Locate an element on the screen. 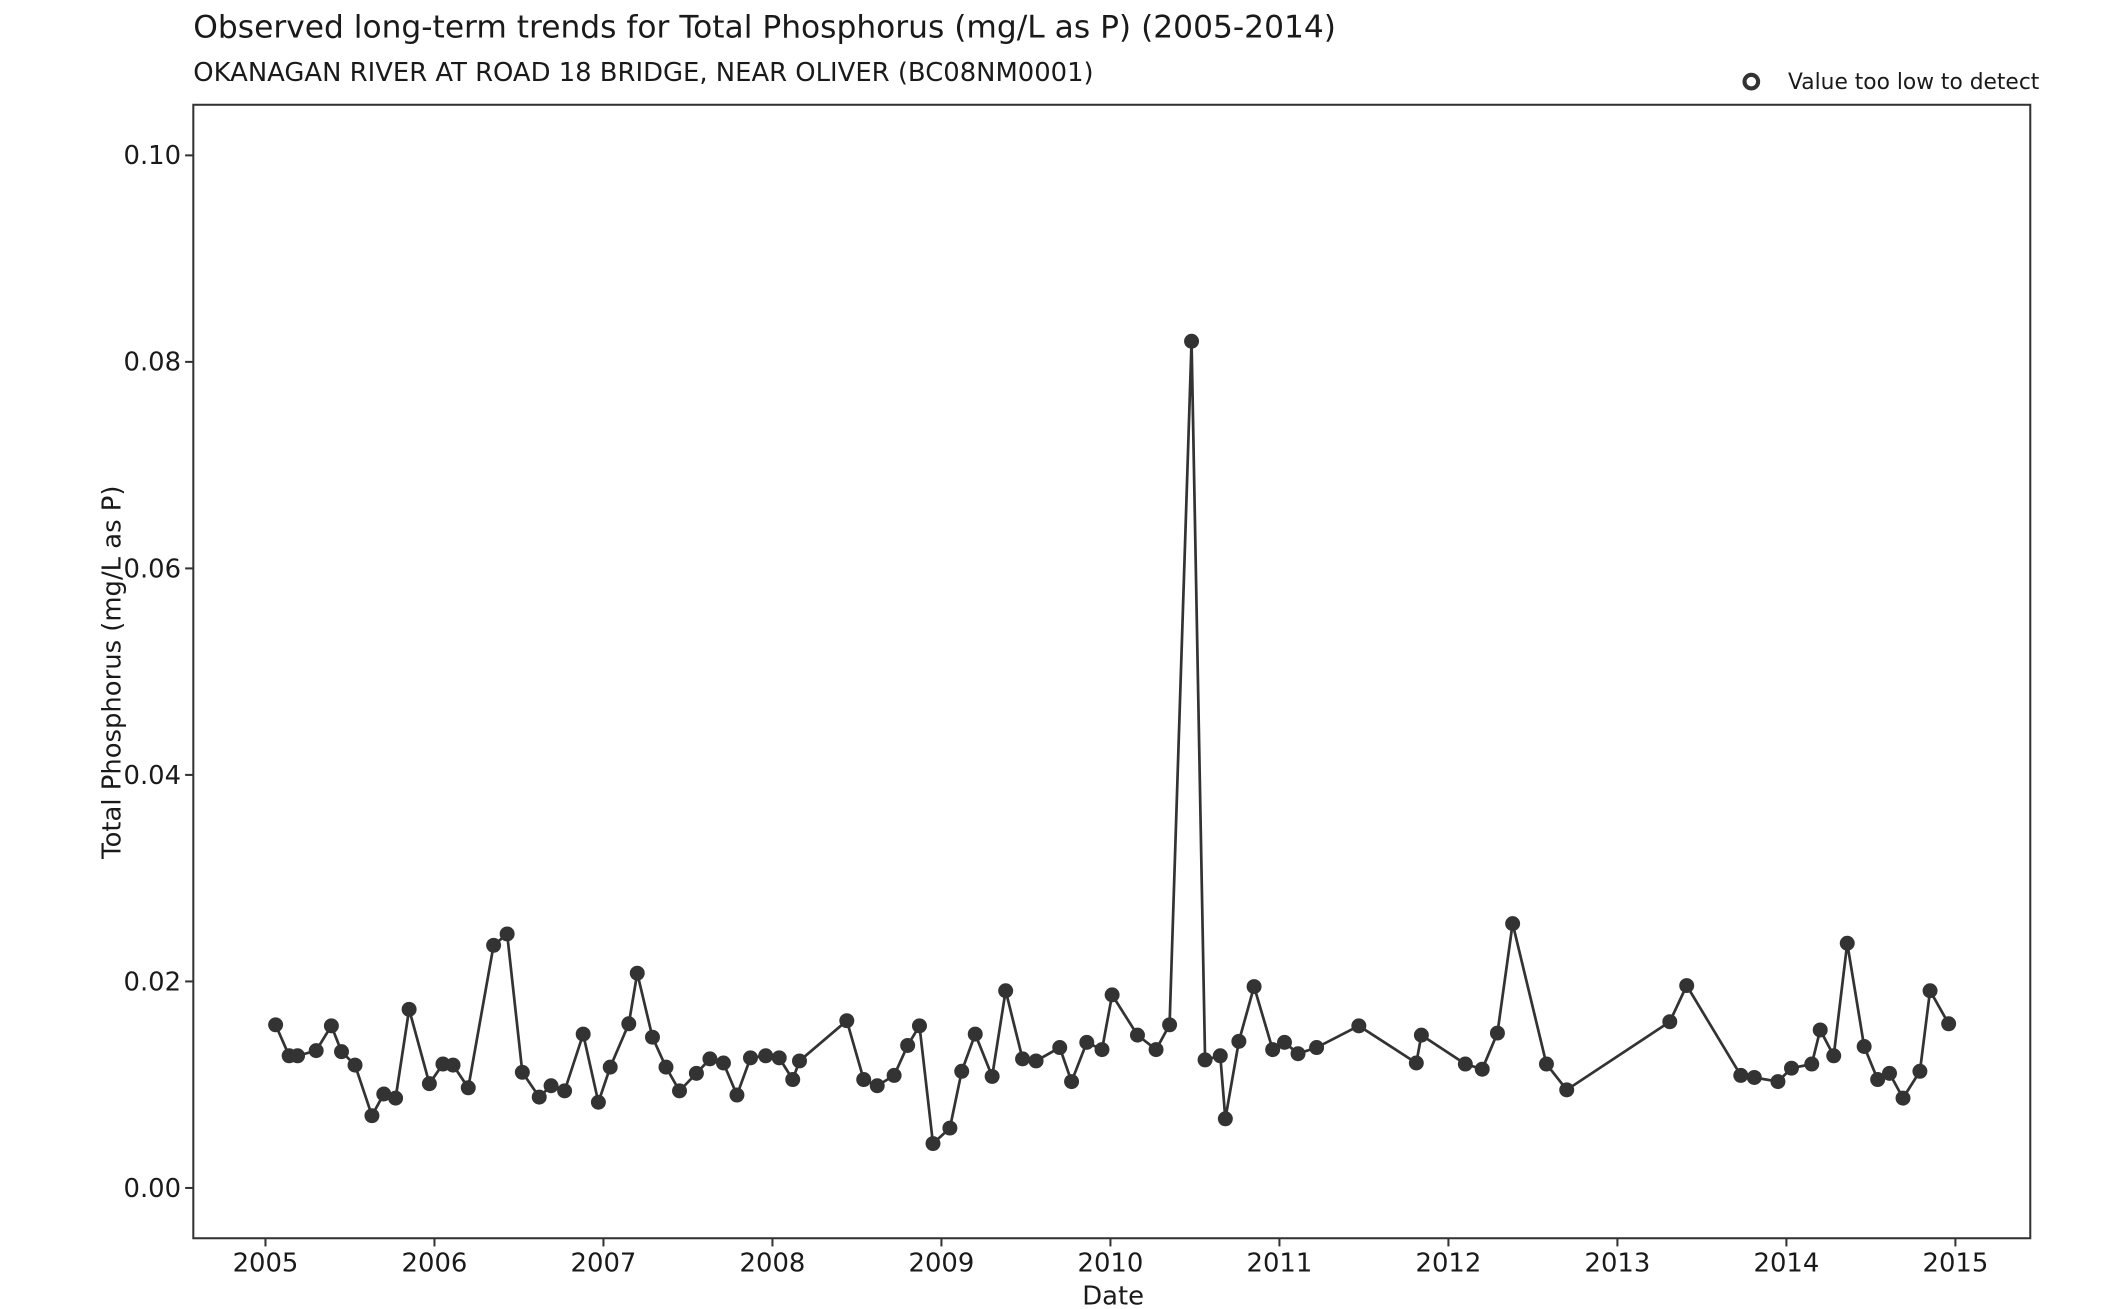 The image size is (2112, 1309). y-axis-title: Total Phosphorus (mg/L as P) is located at coordinates (113, 673).